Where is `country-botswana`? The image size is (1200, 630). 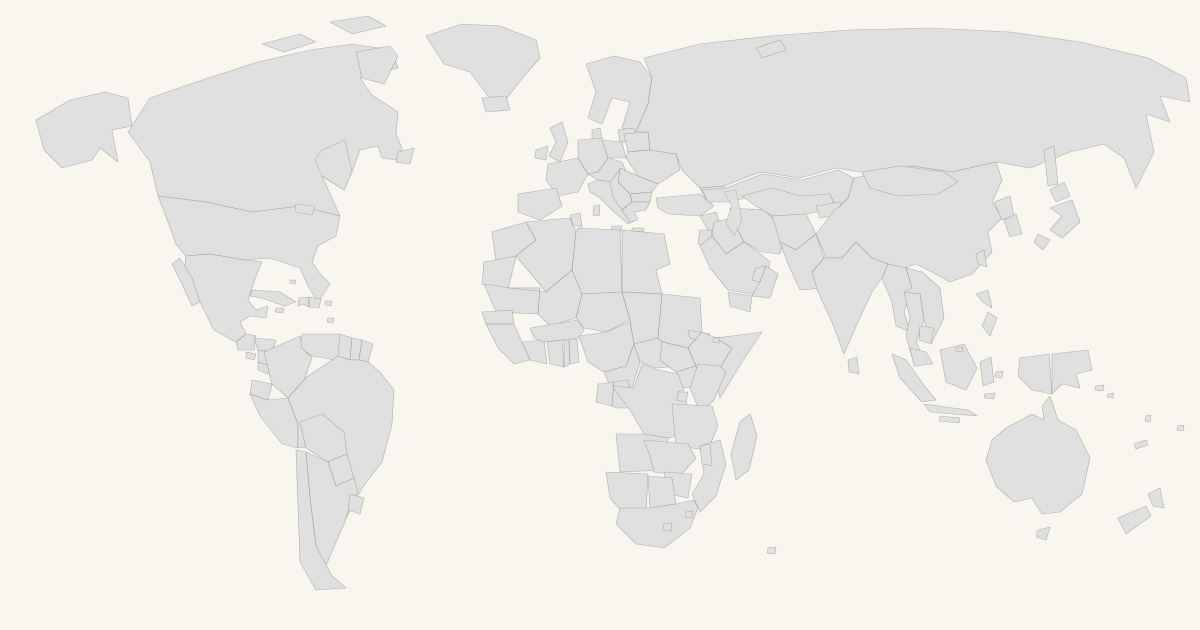
country-botswana is located at coordinates (662, 492).